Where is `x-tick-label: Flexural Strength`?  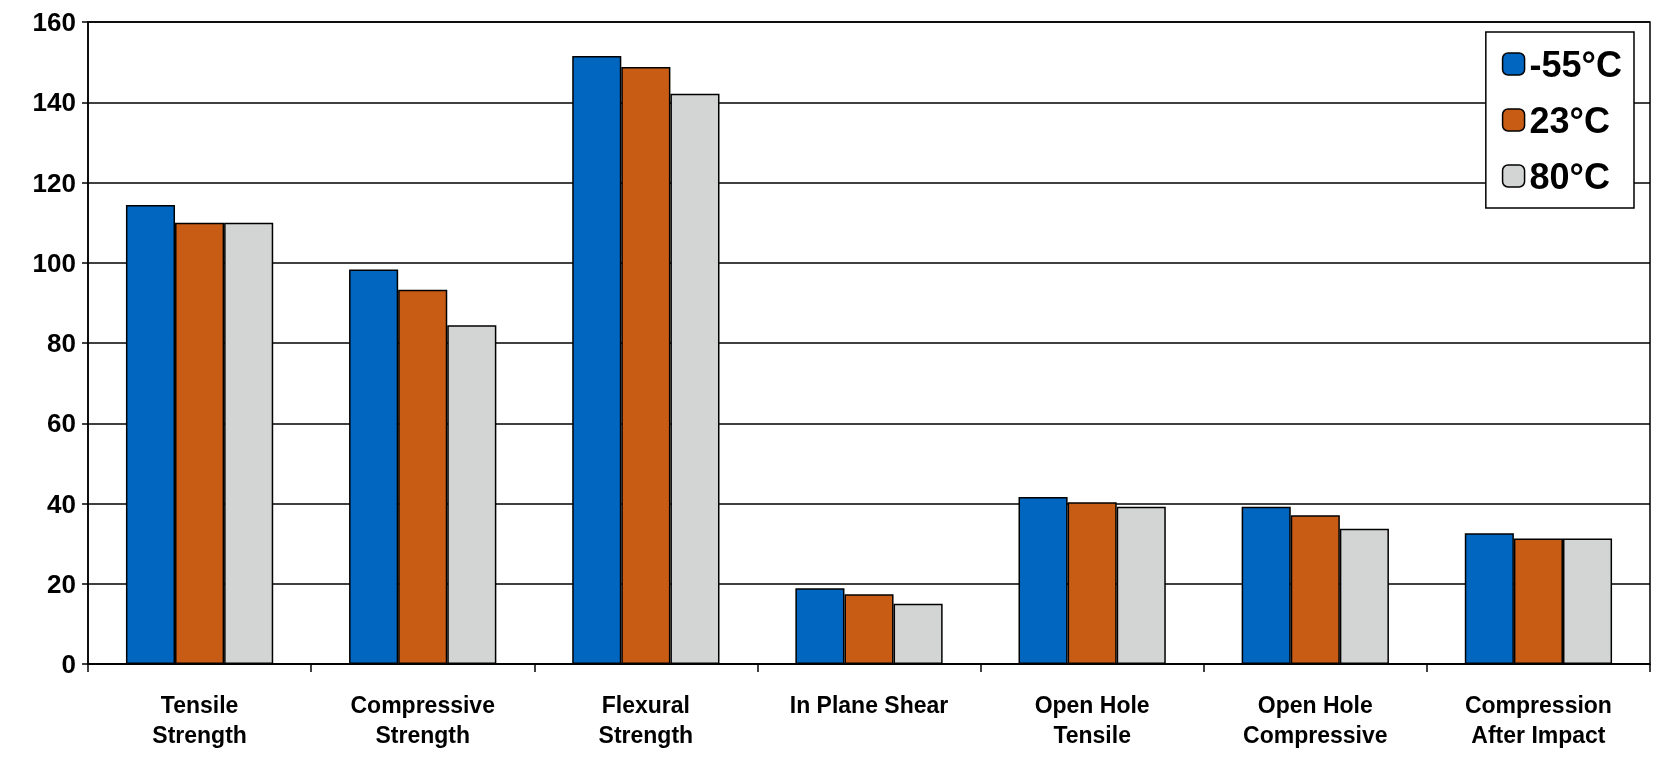 x-tick-label: Flexural Strength is located at coordinates (646, 720).